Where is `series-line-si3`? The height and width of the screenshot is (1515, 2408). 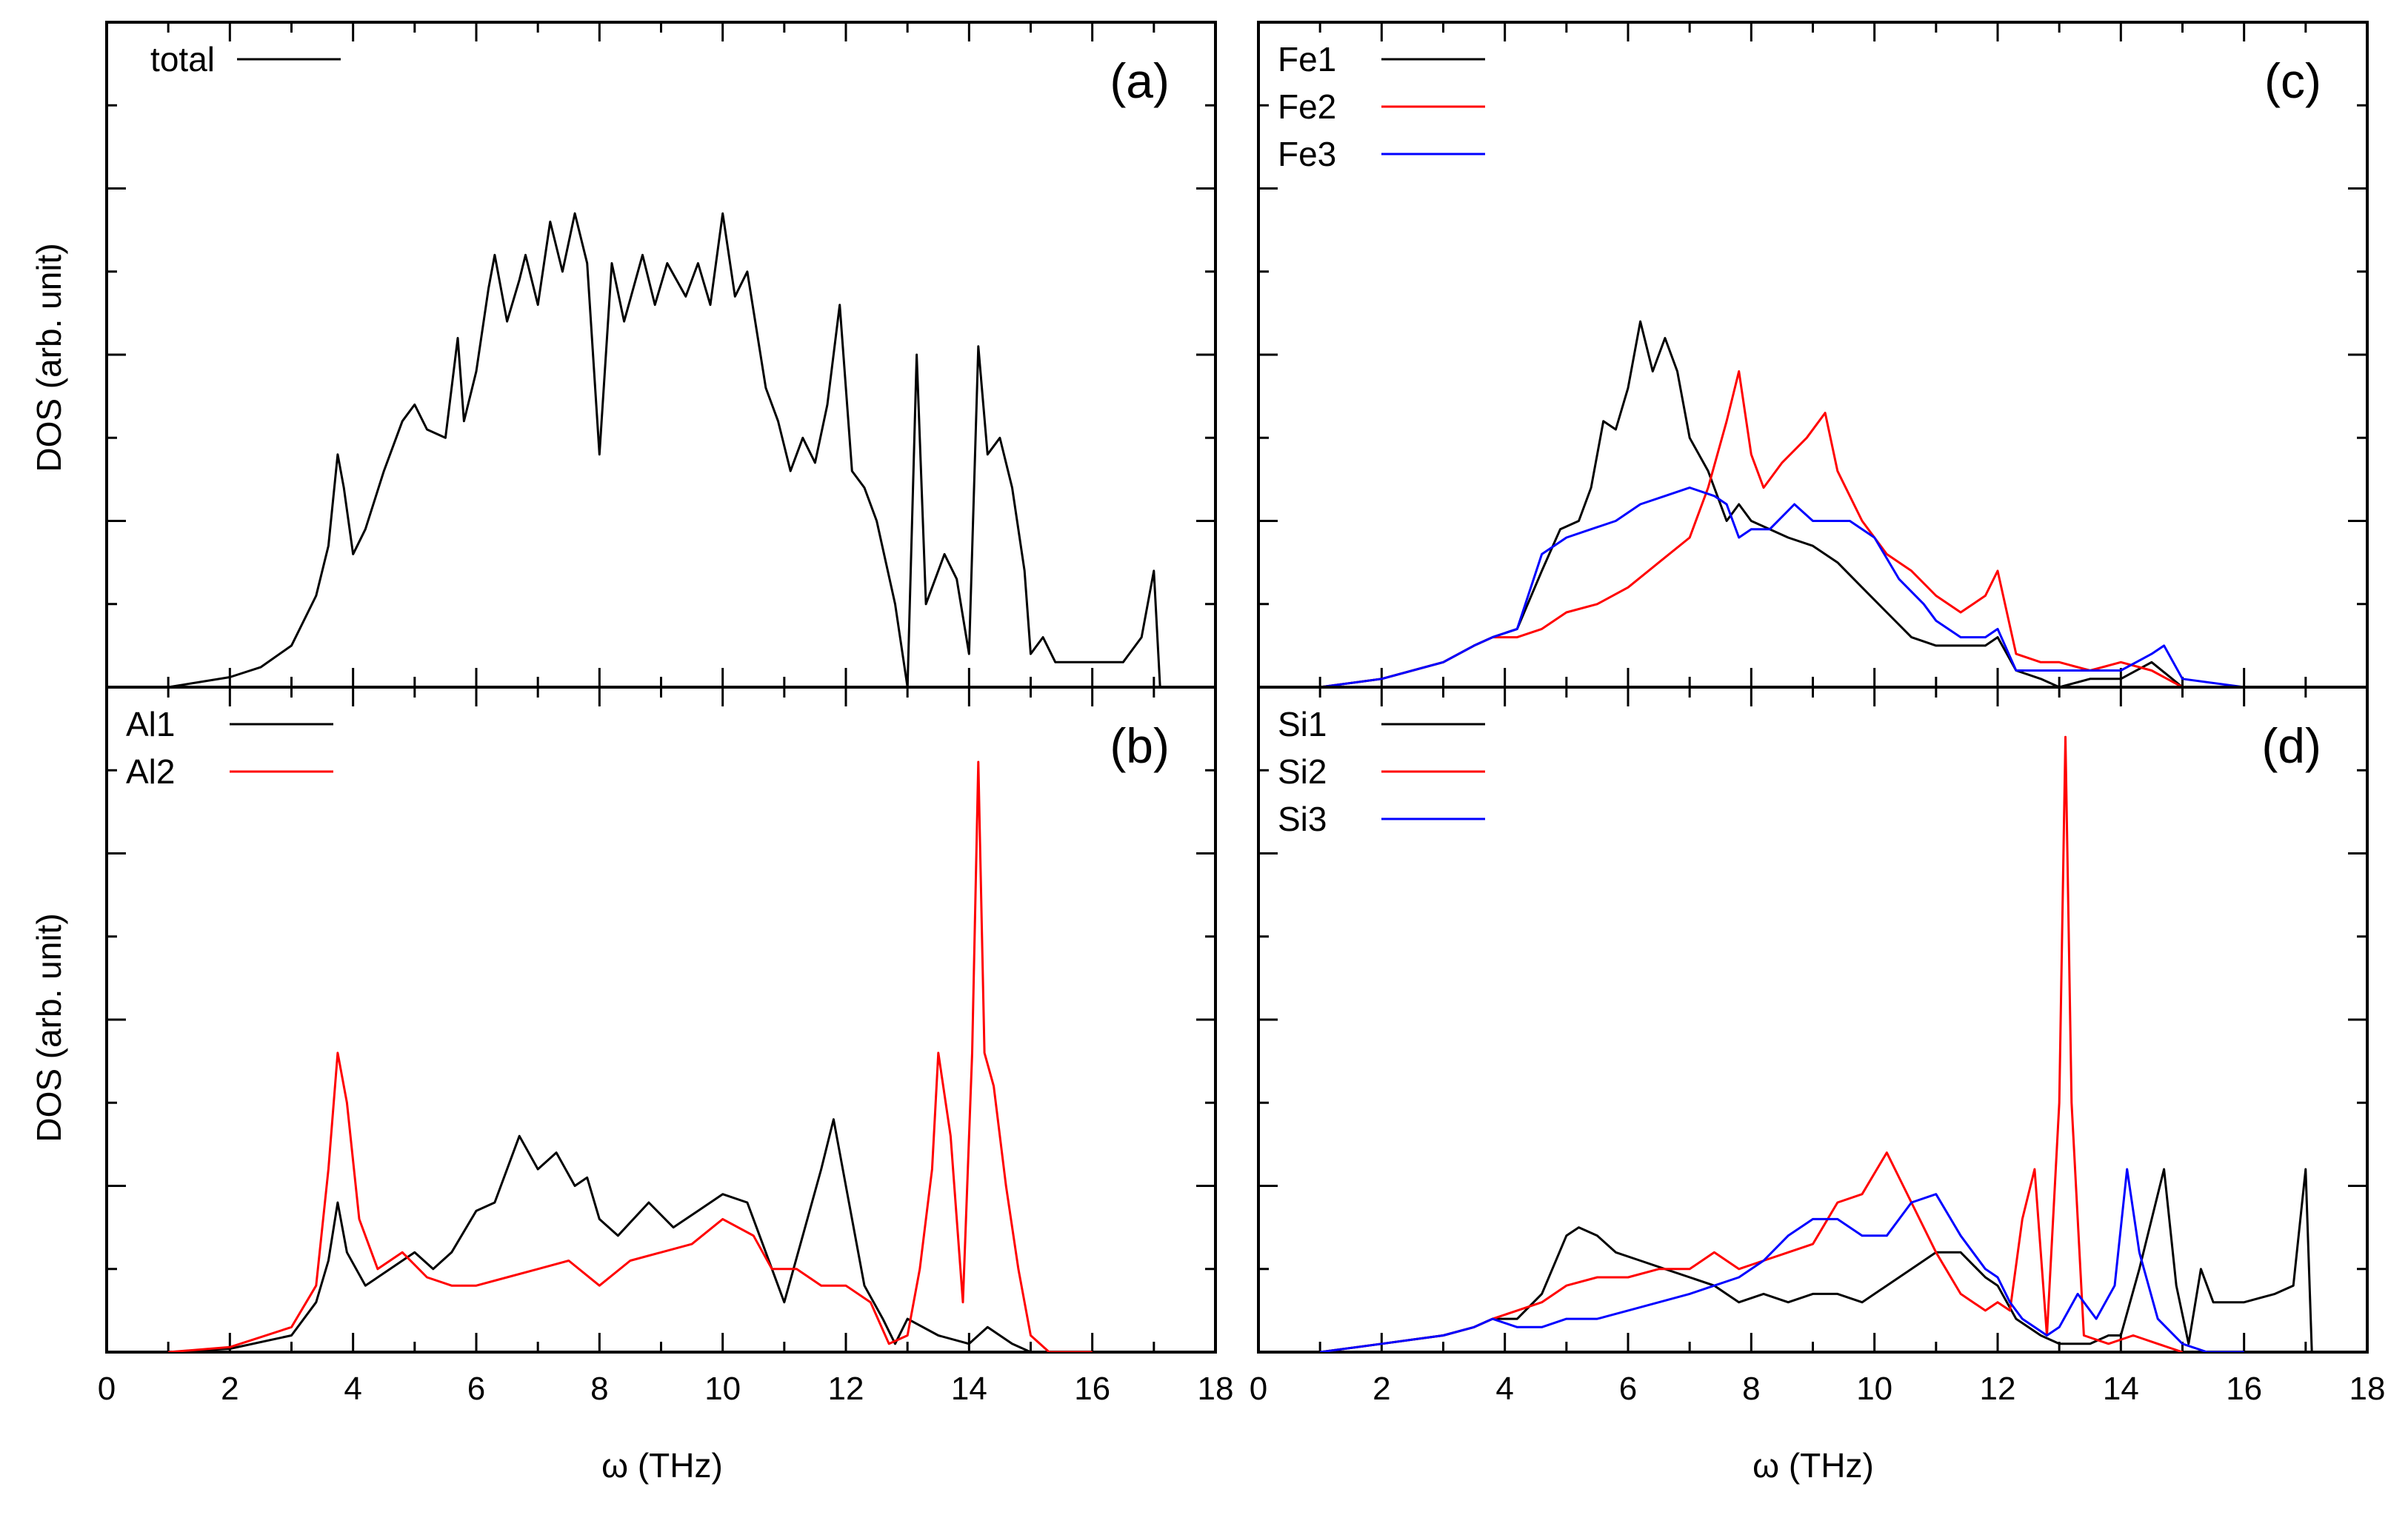 series-line-si3 is located at coordinates (1781, 1260).